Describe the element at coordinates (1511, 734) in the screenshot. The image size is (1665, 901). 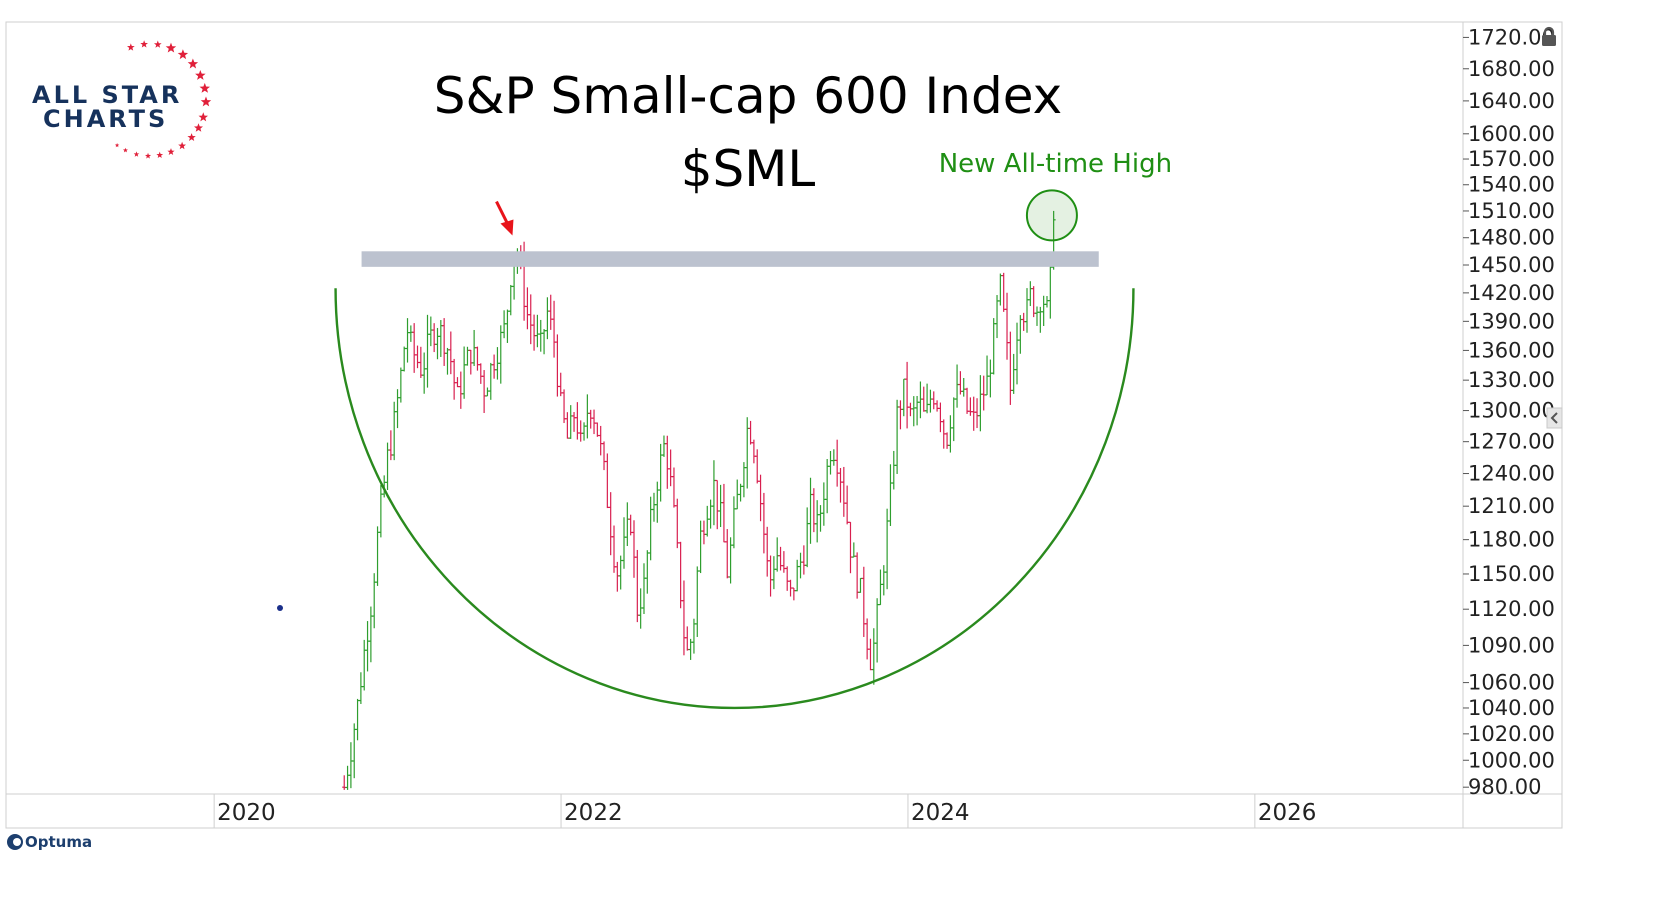
I see `y-tick-label: 1020.00` at that location.